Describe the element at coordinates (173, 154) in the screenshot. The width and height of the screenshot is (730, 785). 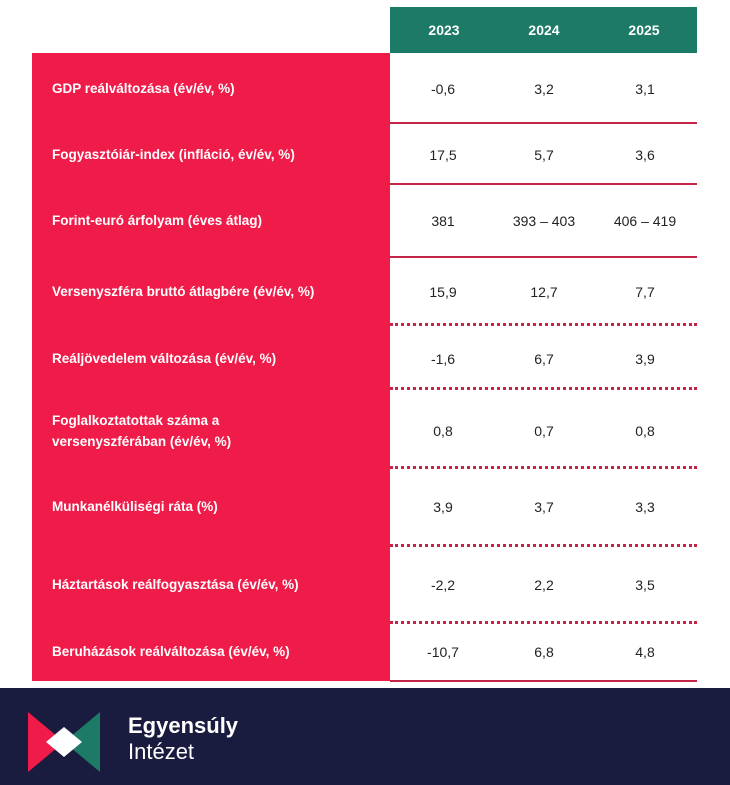
I see `row-label-inflation: Fogyasztóiár-index (infláció, év/év, %)` at that location.